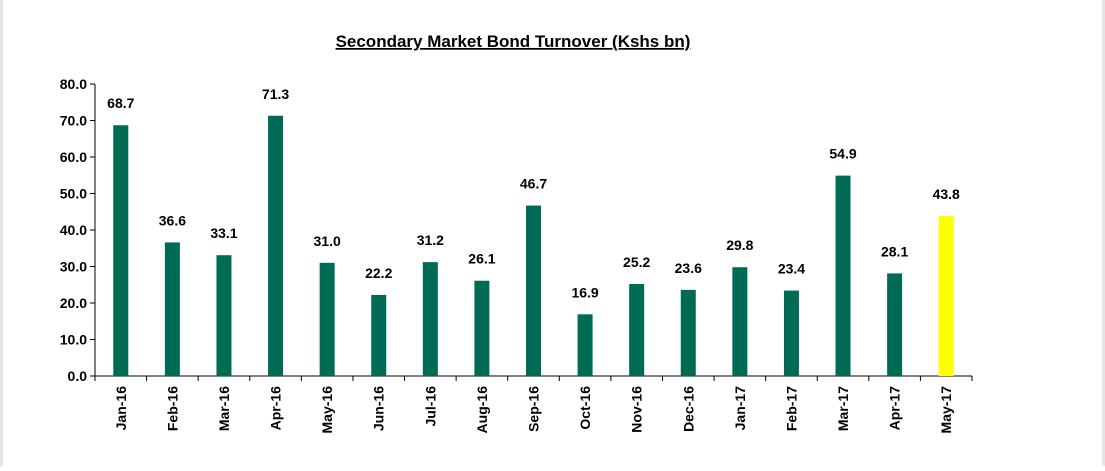 This screenshot has height=471, width=1105. What do you see at coordinates (739, 245) in the screenshot?
I see `data-label: 29.8` at bounding box center [739, 245].